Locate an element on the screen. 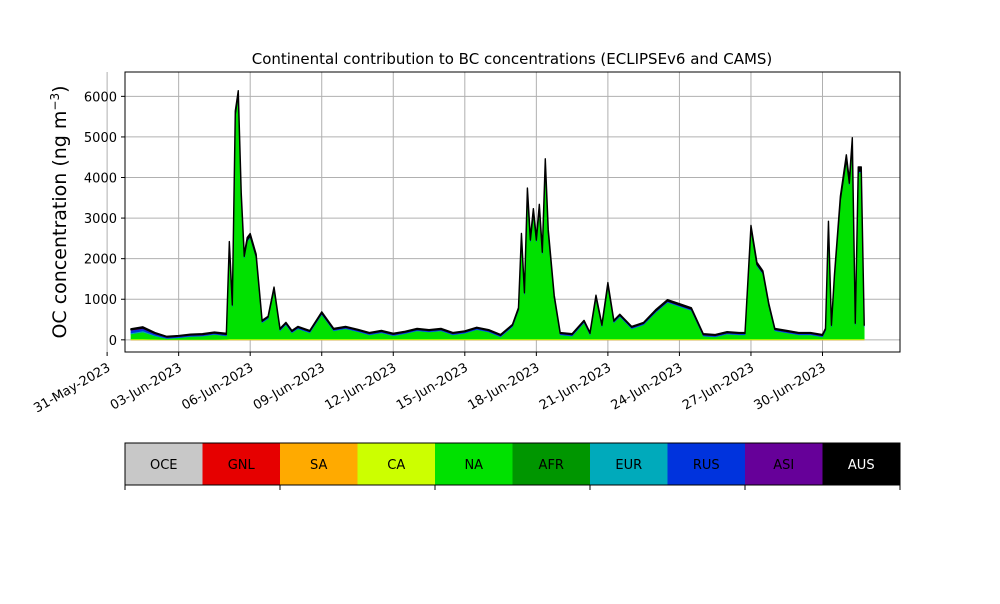 The height and width of the screenshot is (604, 1000). legend-swatch-ca is located at coordinates (396, 464).